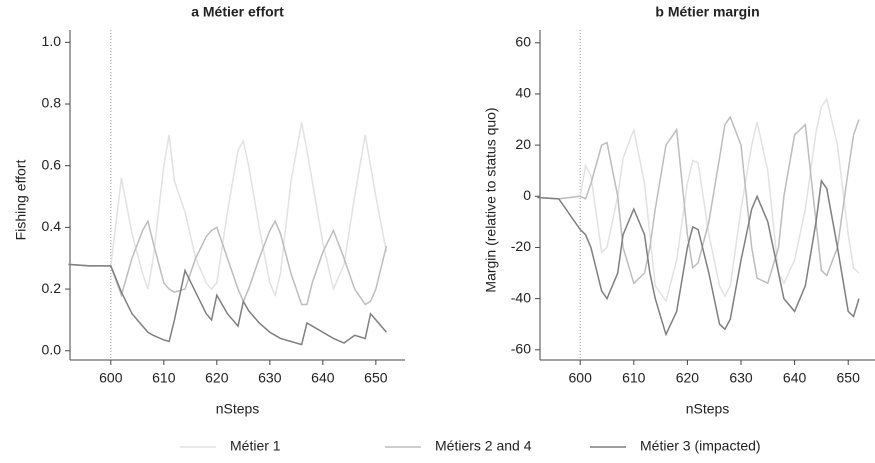 The height and width of the screenshot is (463, 875). I want to click on y-tick-label: 0.4, so click(52, 226).